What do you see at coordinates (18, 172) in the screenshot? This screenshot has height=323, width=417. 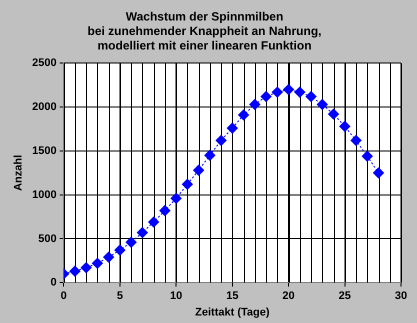 I see `y-axis-title: Anzahl` at bounding box center [18, 172].